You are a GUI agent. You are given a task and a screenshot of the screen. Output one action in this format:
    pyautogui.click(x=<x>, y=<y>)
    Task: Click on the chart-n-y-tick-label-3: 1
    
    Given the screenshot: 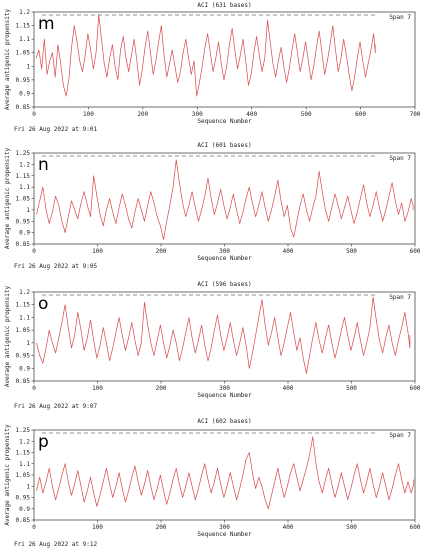 What is the action you would take?
    pyautogui.click(x=28, y=210)
    